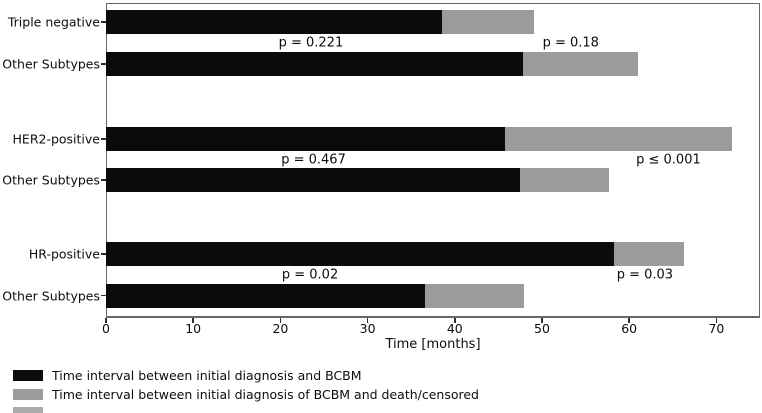 The height and width of the screenshot is (413, 762). I want to click on category-label-4: HR-positive, so click(64, 254).